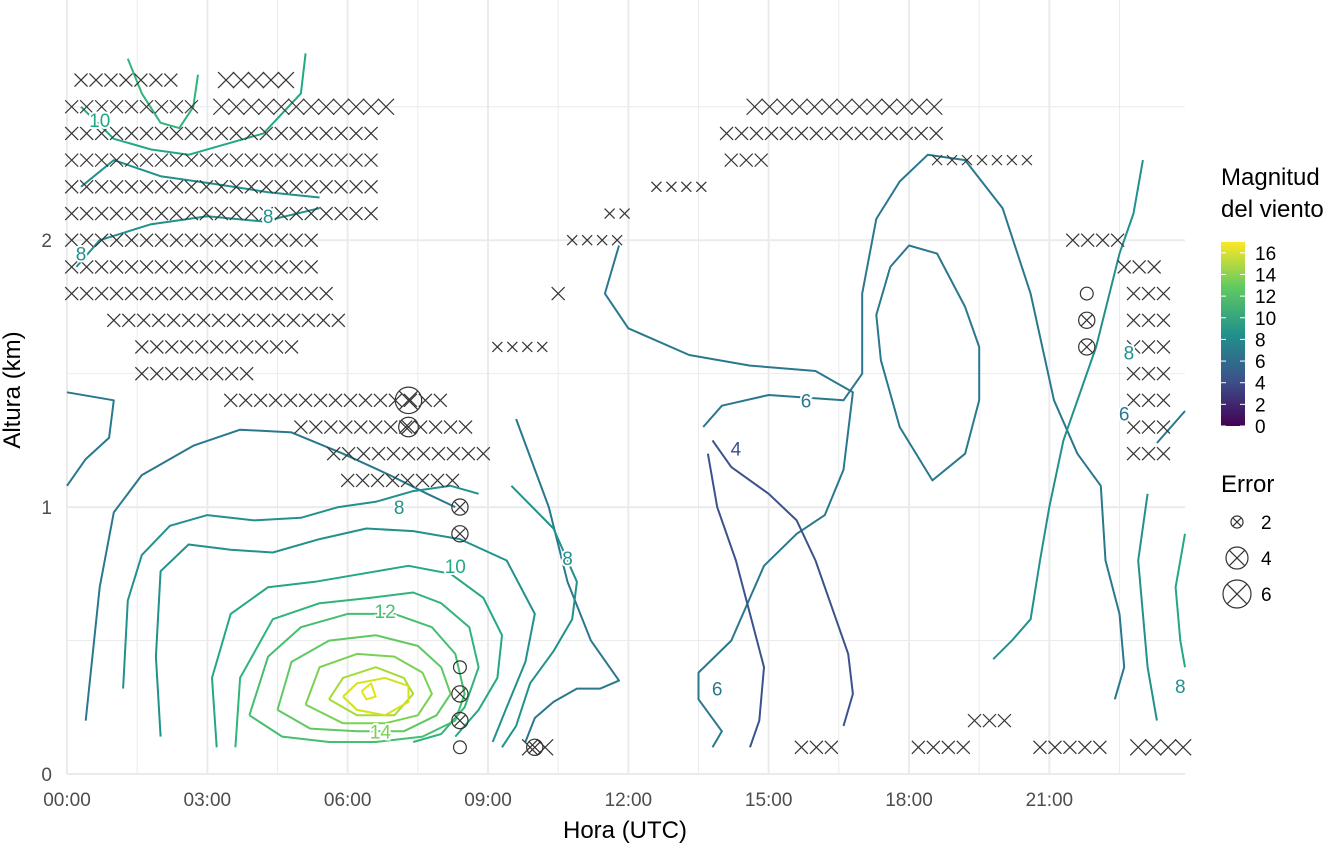 This screenshot has height=846, width=1343. What do you see at coordinates (399, 508) in the screenshot?
I see `contour-label-3: 8` at bounding box center [399, 508].